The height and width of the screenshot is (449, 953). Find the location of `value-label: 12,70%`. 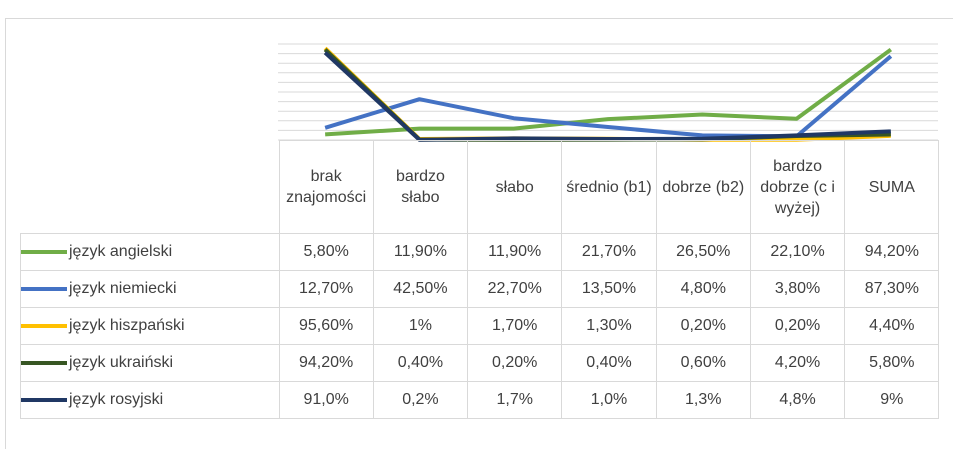

value-label: 12,70% is located at coordinates (326, 289).